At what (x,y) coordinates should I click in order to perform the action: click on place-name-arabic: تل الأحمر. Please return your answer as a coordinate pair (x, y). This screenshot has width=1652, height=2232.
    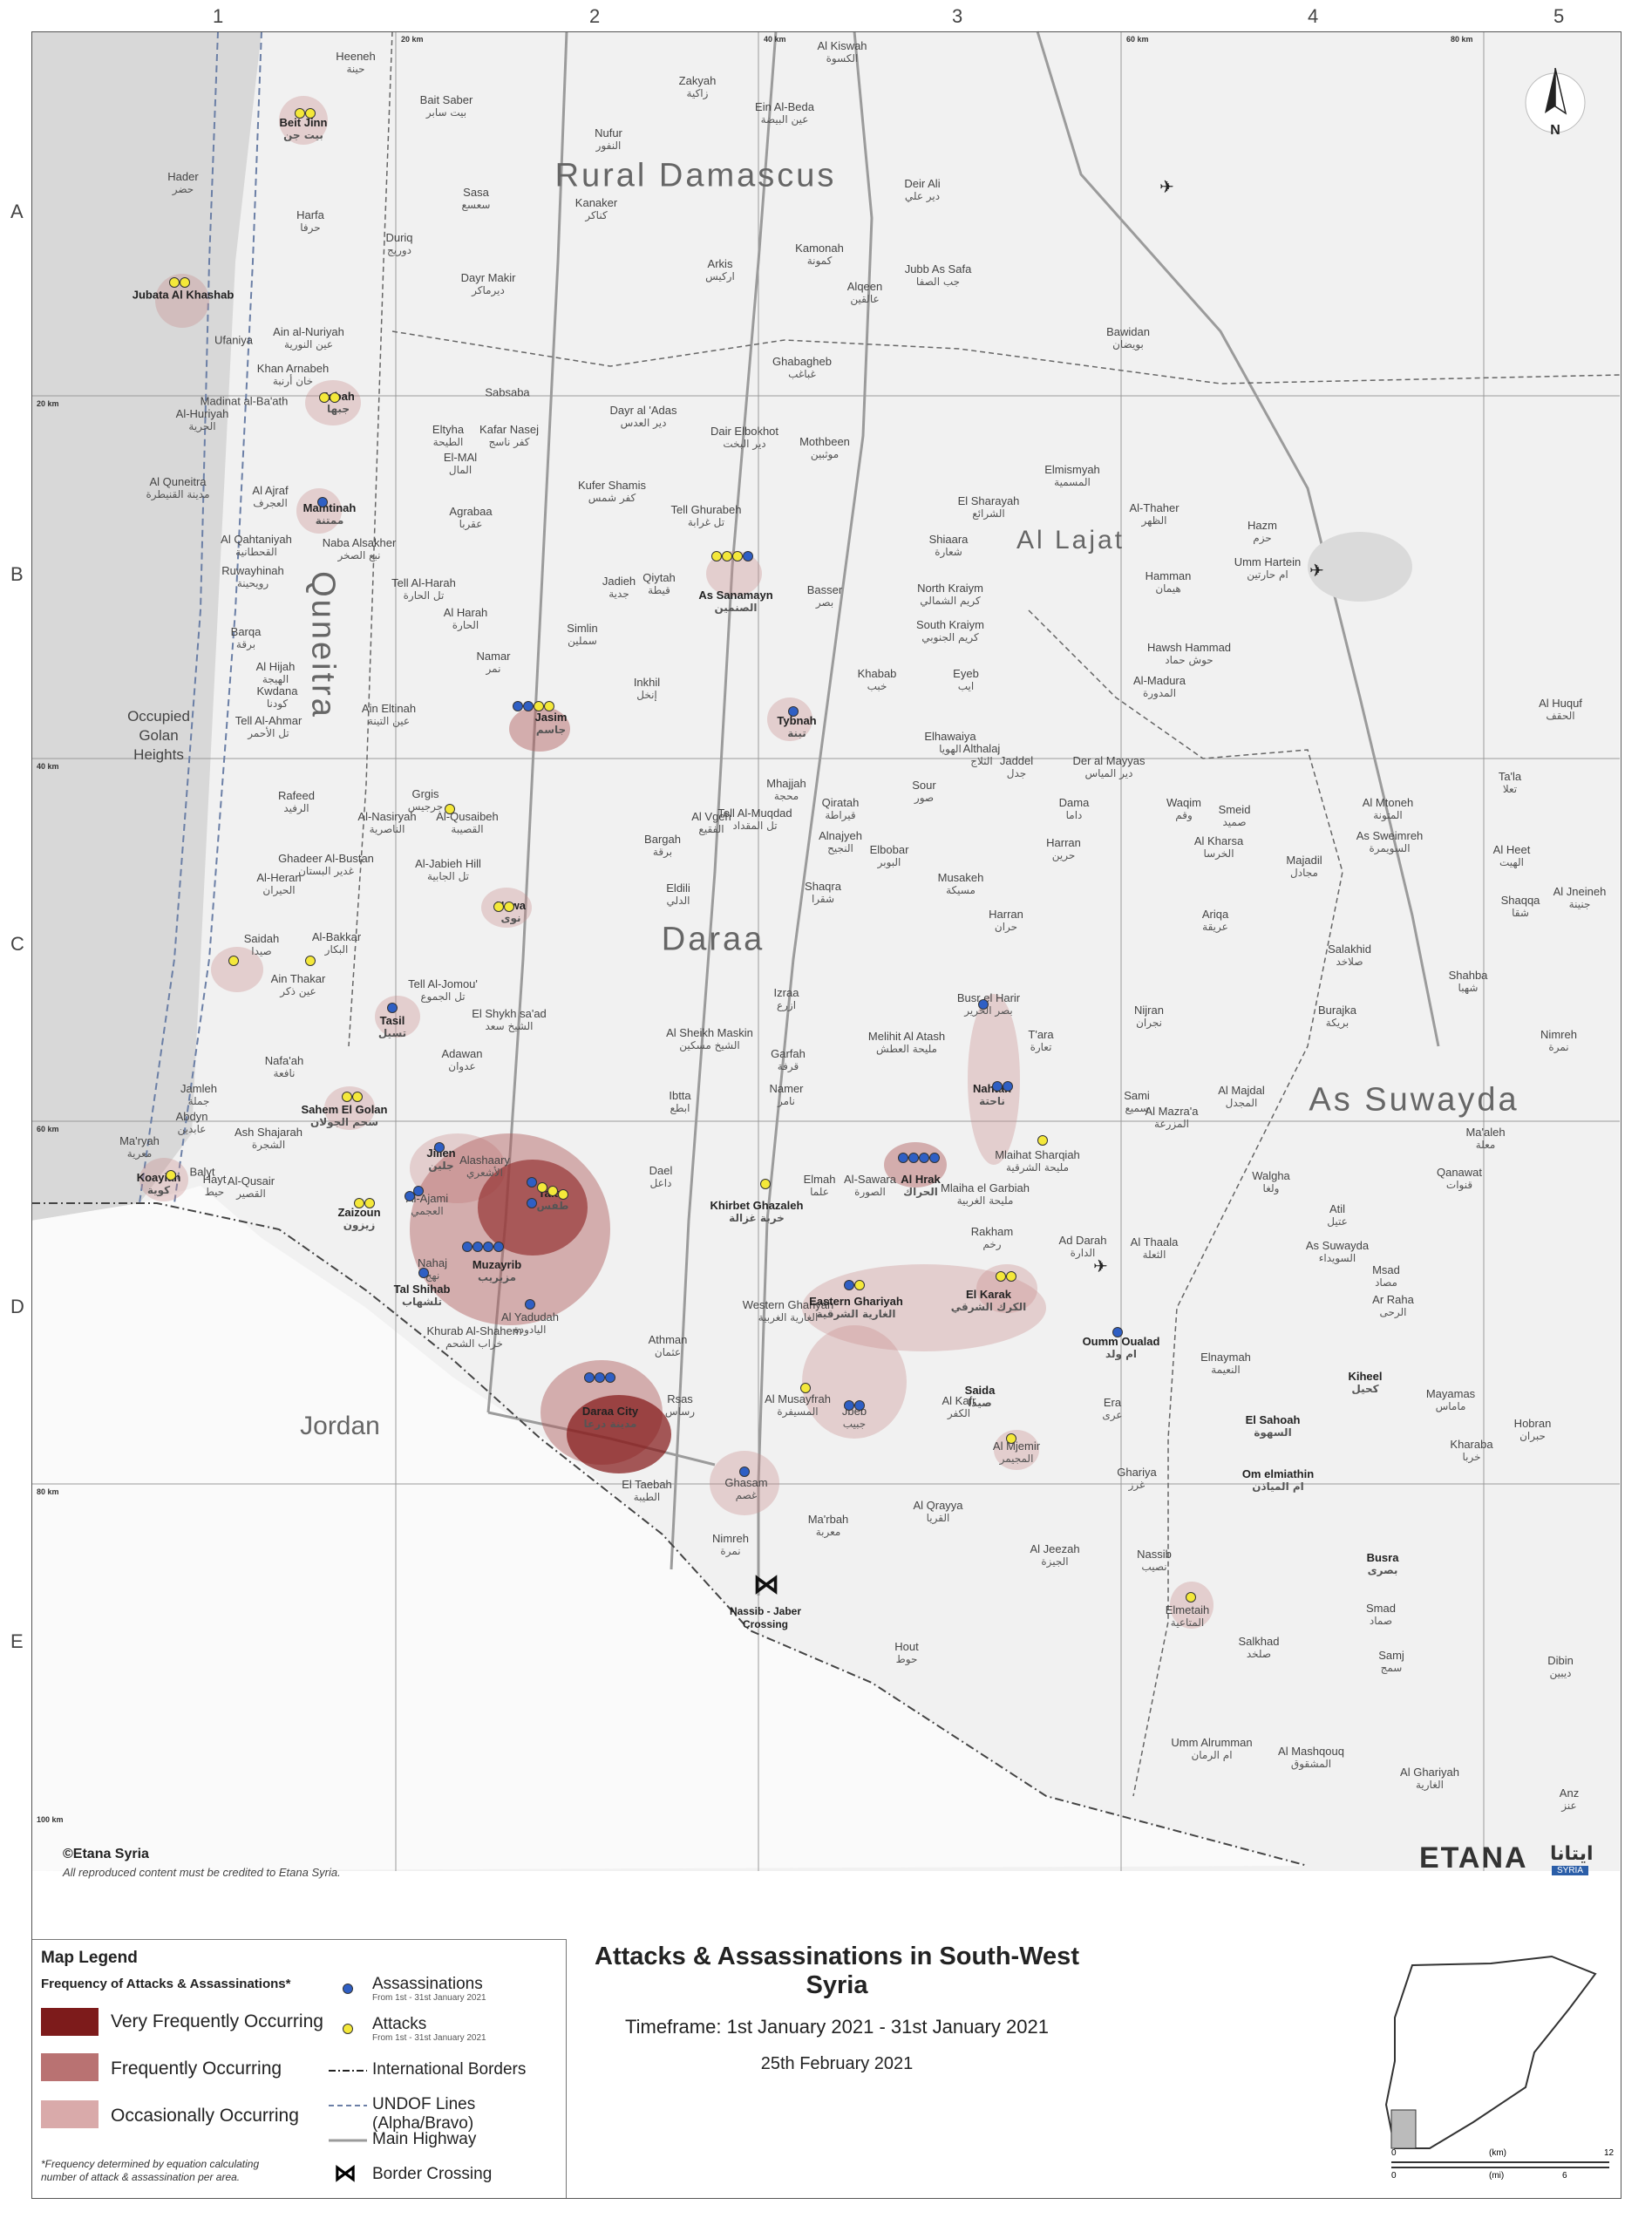
    Looking at the image, I should click on (268, 733).